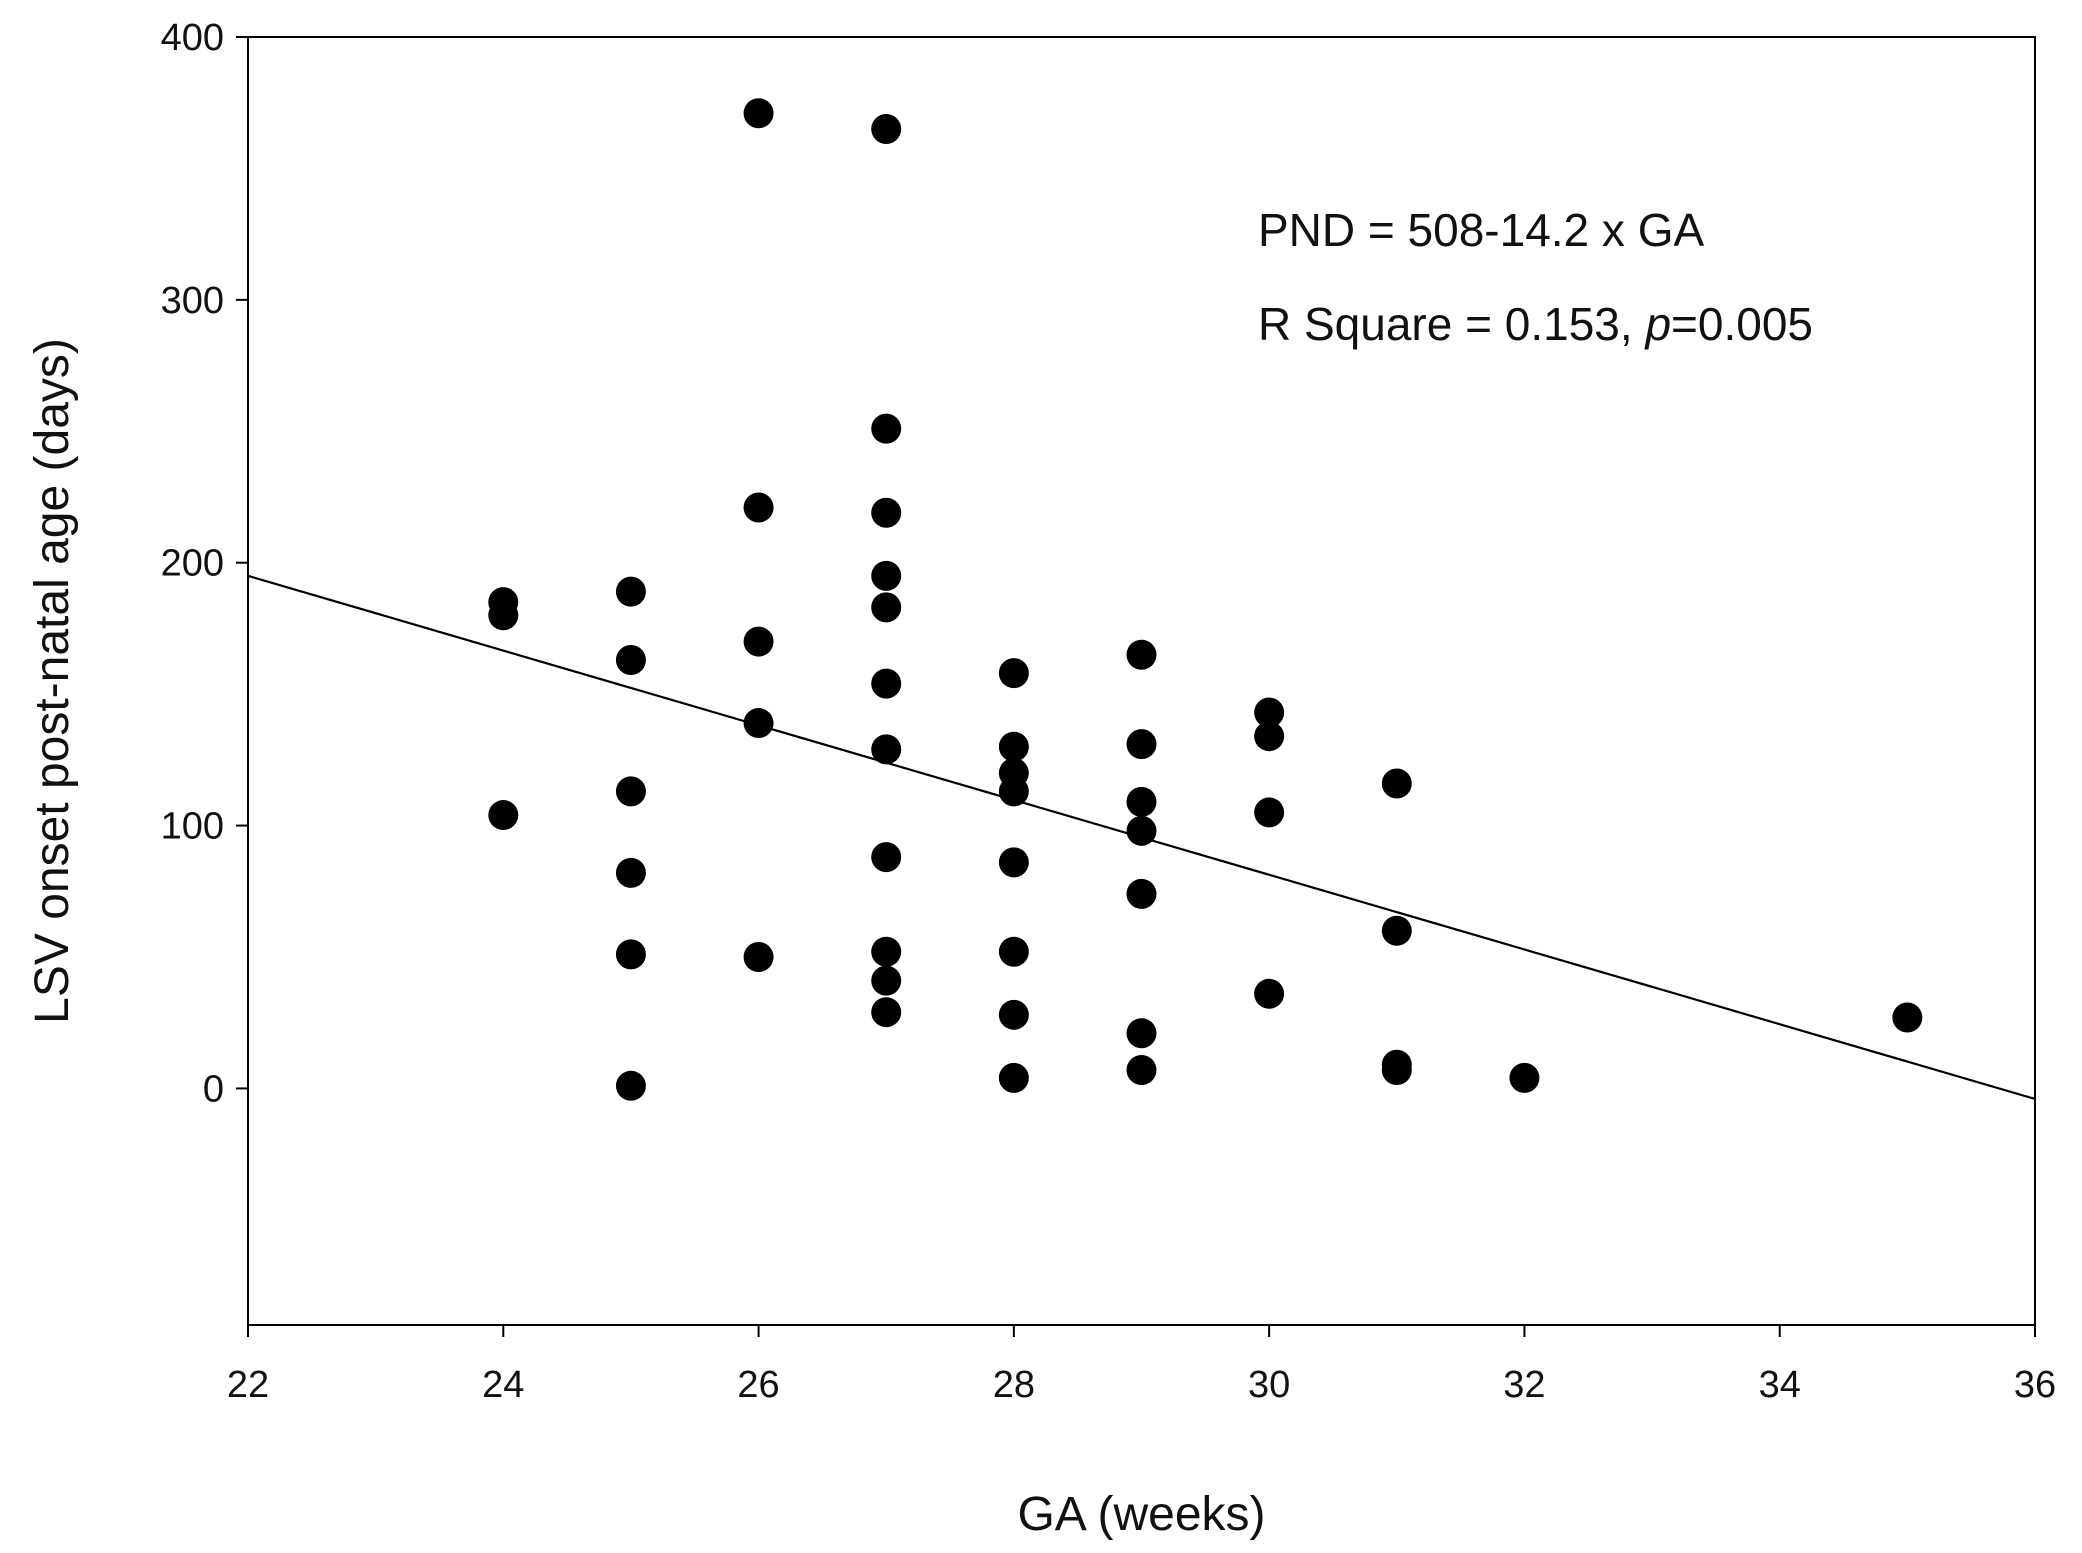 Image resolution: width=2082 pixels, height=1553 pixels. I want to click on y-tick-label: 100, so click(192, 827).